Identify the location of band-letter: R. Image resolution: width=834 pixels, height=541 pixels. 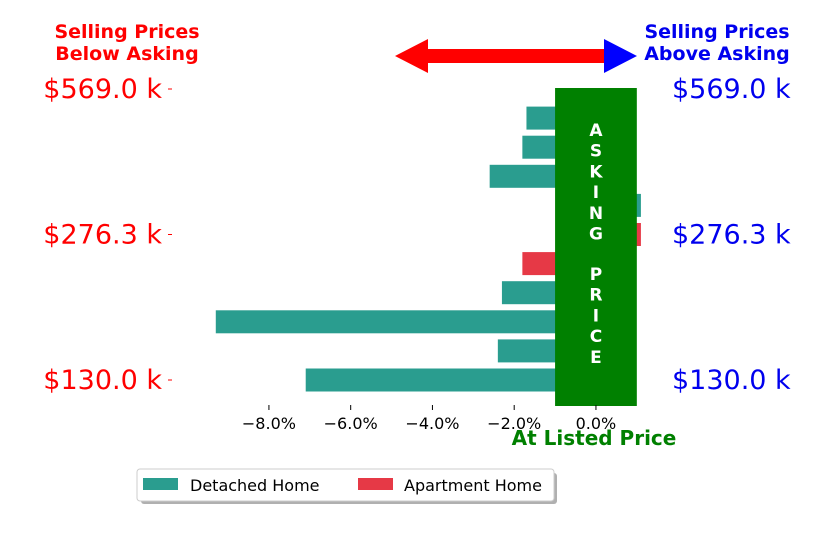
(595, 296).